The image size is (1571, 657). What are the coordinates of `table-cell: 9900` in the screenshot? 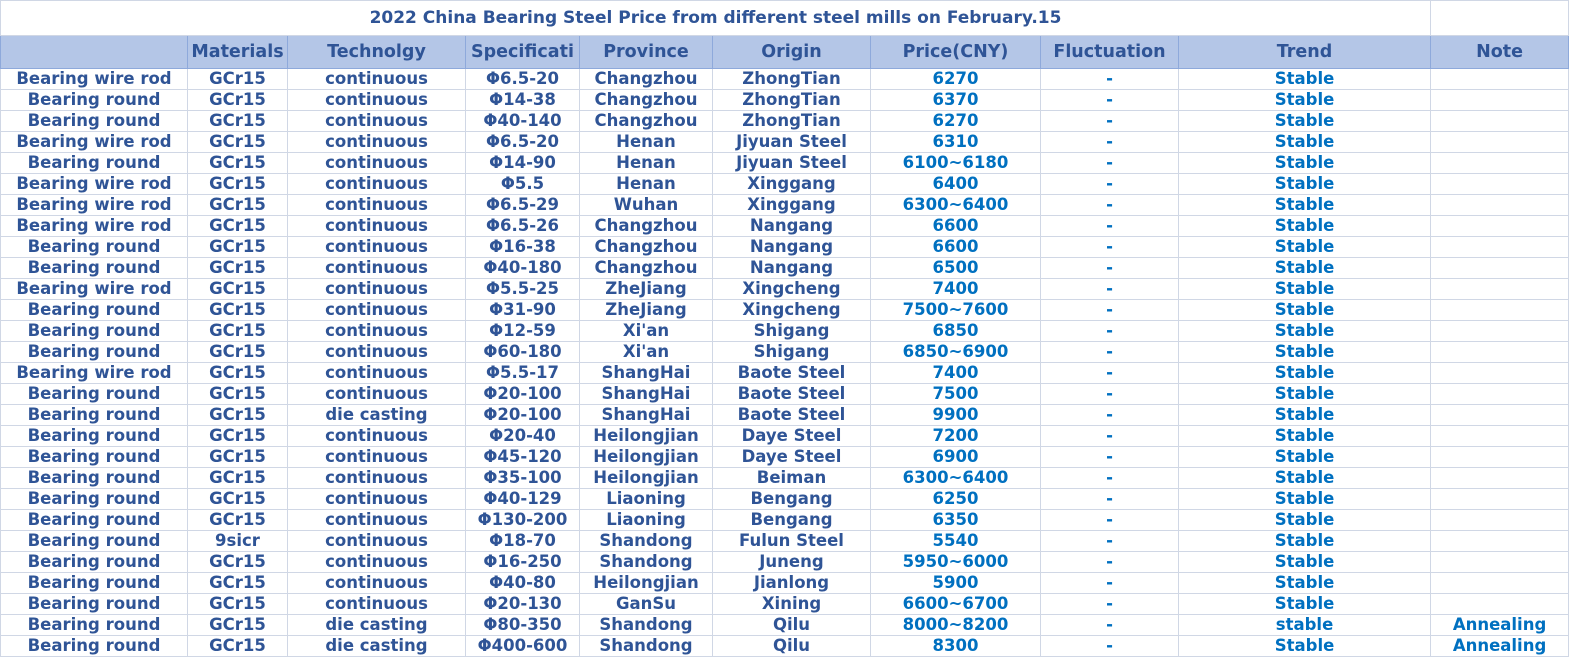 It's located at (955, 415).